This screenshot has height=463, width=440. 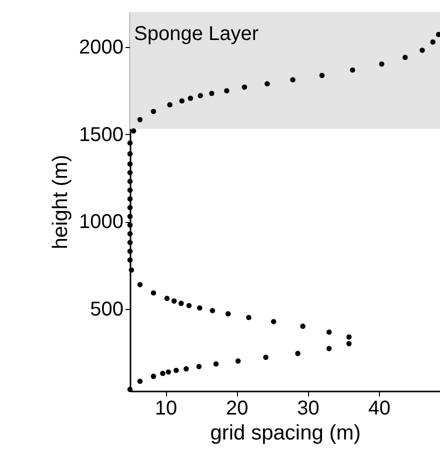 What do you see at coordinates (285, 433) in the screenshot?
I see `x-axis-title: grid spacing (m)` at bounding box center [285, 433].